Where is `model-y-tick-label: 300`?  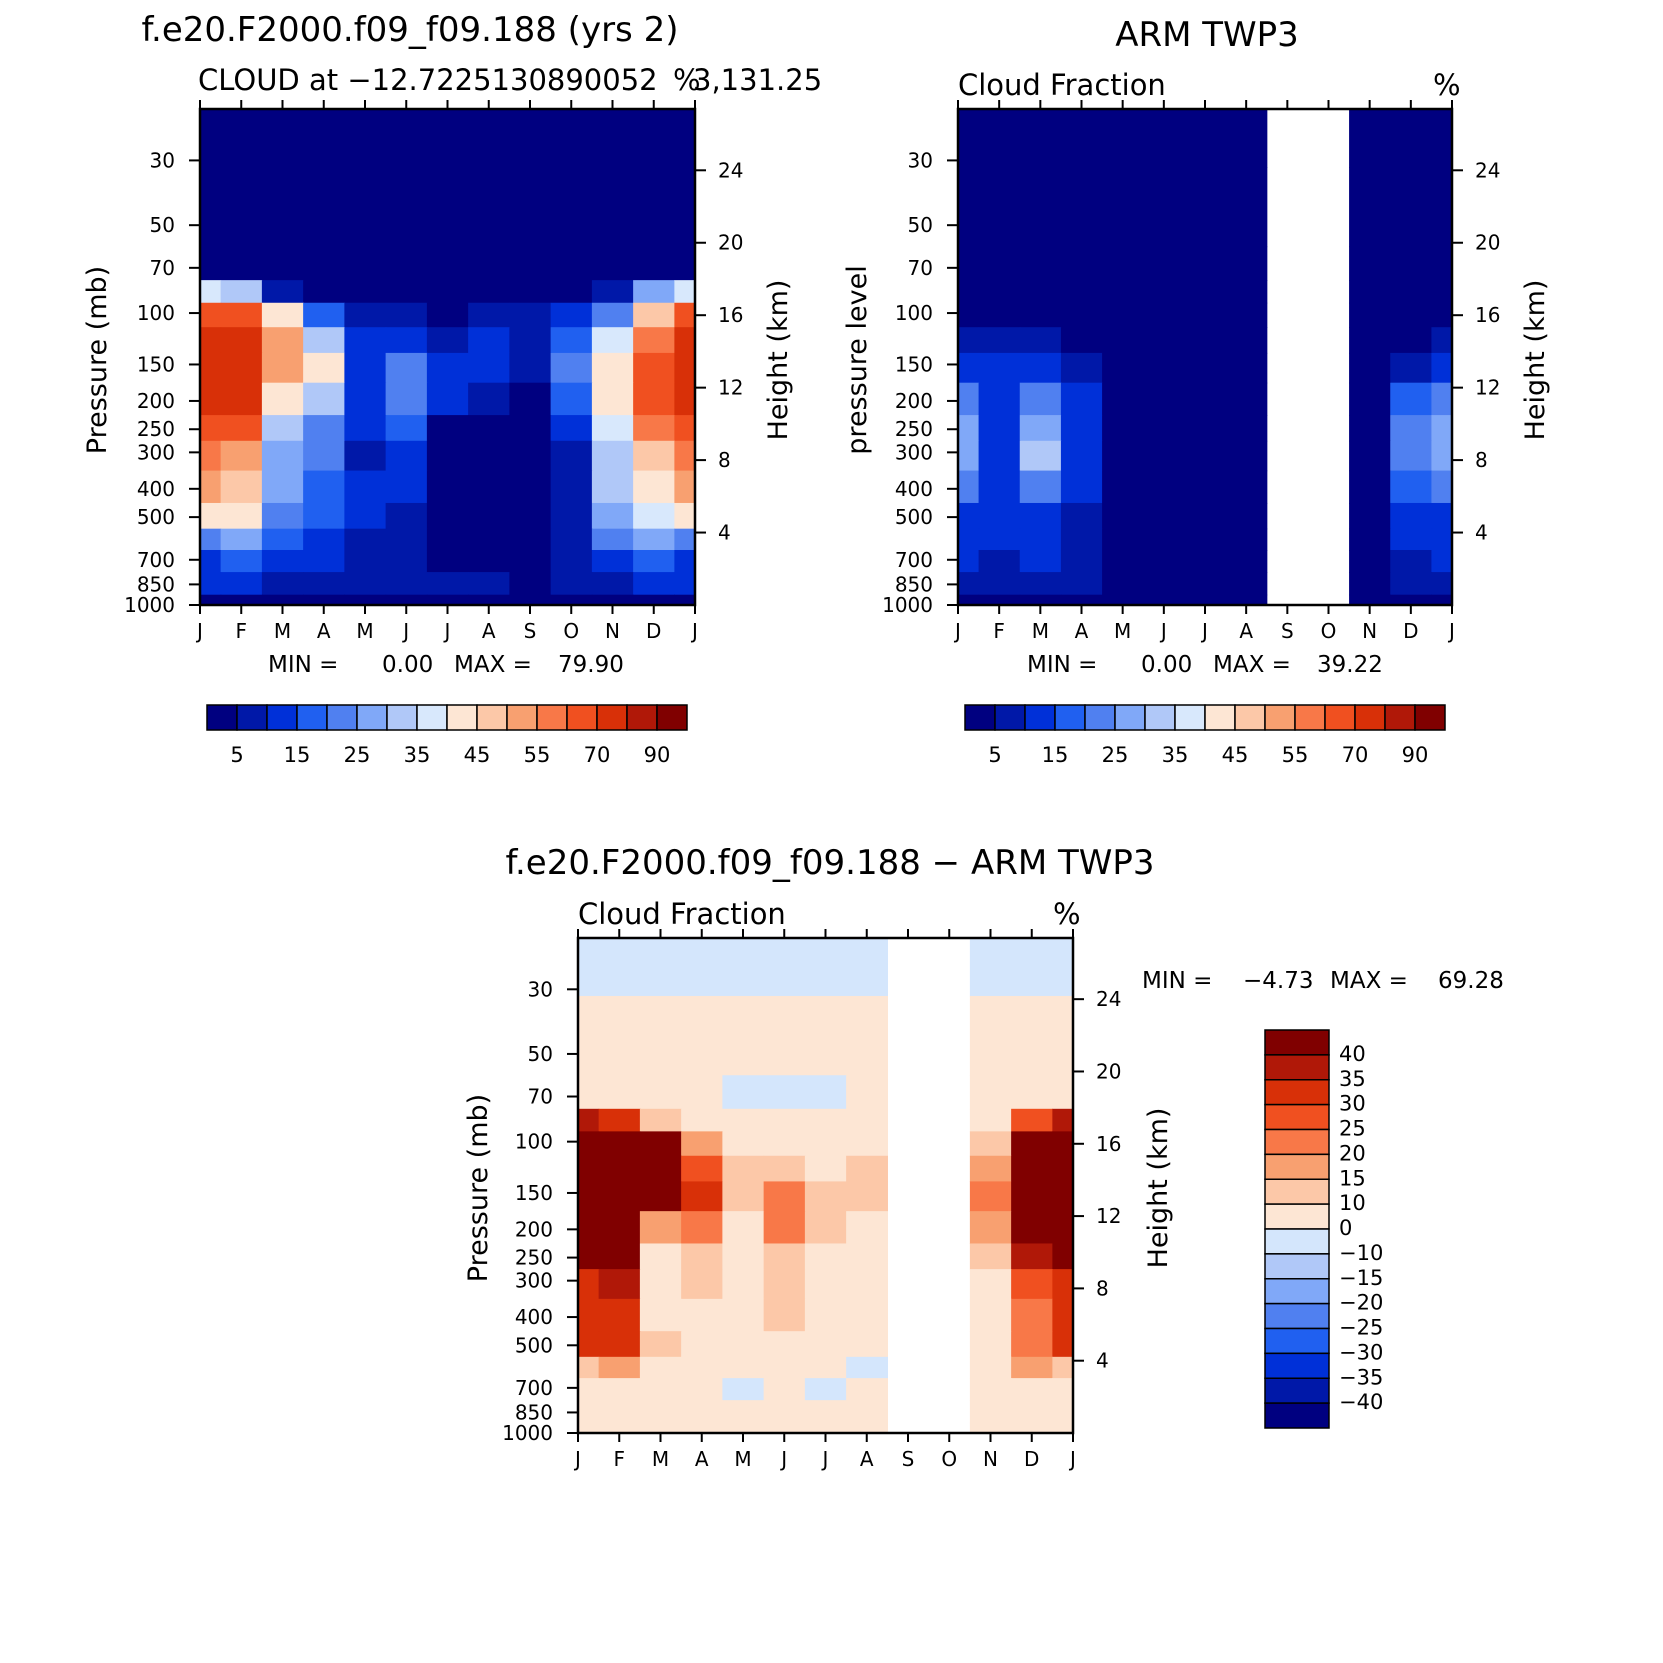
model-y-tick-label: 300 is located at coordinates (156, 452).